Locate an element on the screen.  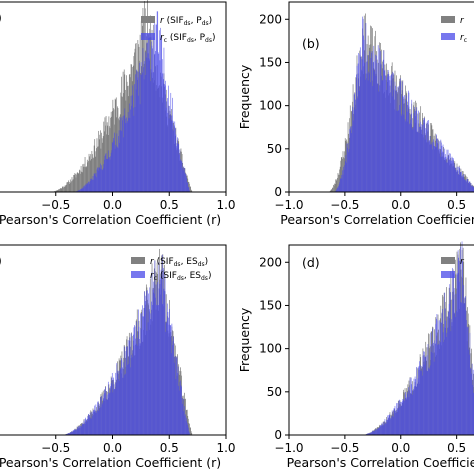
panel-c-legend: r (SIFds, ESds) rc (SIFds, ESds) is located at coordinates (171, 269).